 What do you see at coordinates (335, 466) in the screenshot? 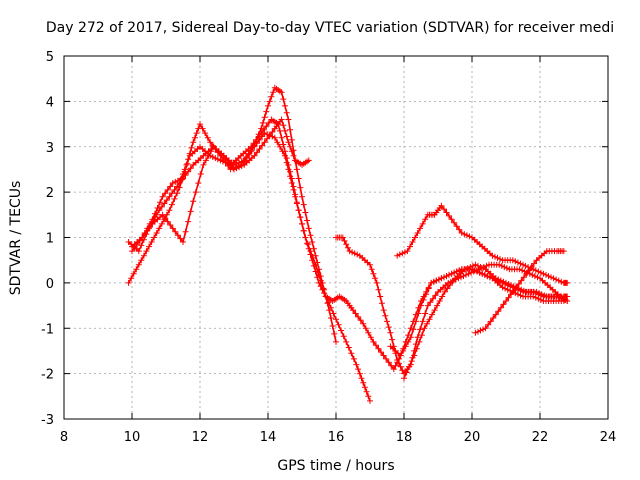
I see `x-axis-label: GPS time / hours` at bounding box center [335, 466].